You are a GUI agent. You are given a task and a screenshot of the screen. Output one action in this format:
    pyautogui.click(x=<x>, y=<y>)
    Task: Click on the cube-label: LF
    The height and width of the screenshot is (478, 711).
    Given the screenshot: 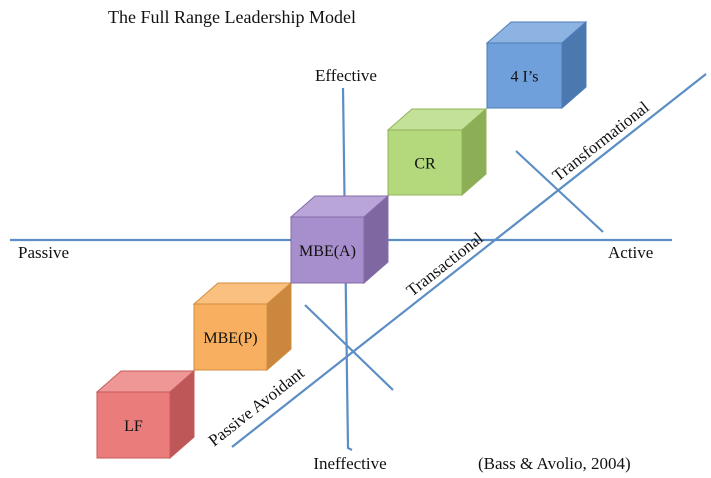 What is the action you would take?
    pyautogui.click(x=133, y=426)
    